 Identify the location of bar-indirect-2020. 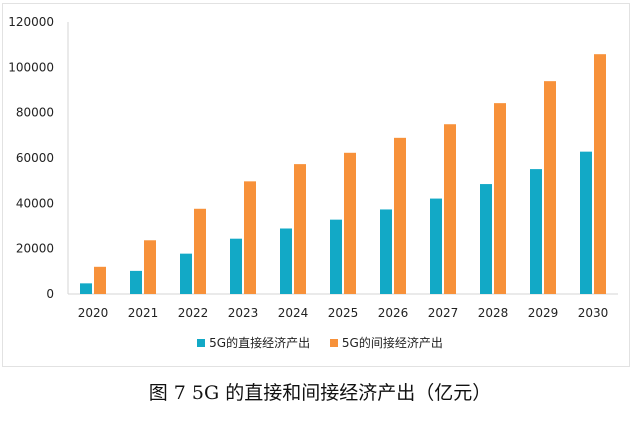
(100, 280).